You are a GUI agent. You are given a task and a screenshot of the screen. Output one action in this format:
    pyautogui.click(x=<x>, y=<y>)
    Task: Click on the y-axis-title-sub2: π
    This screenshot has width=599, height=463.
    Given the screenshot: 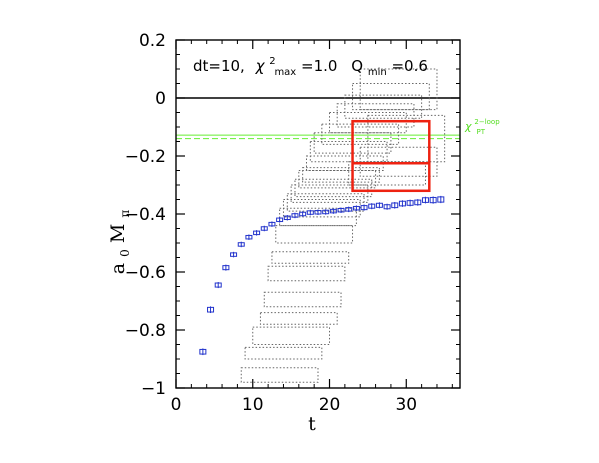 What is the action you would take?
    pyautogui.click(x=125, y=214)
    